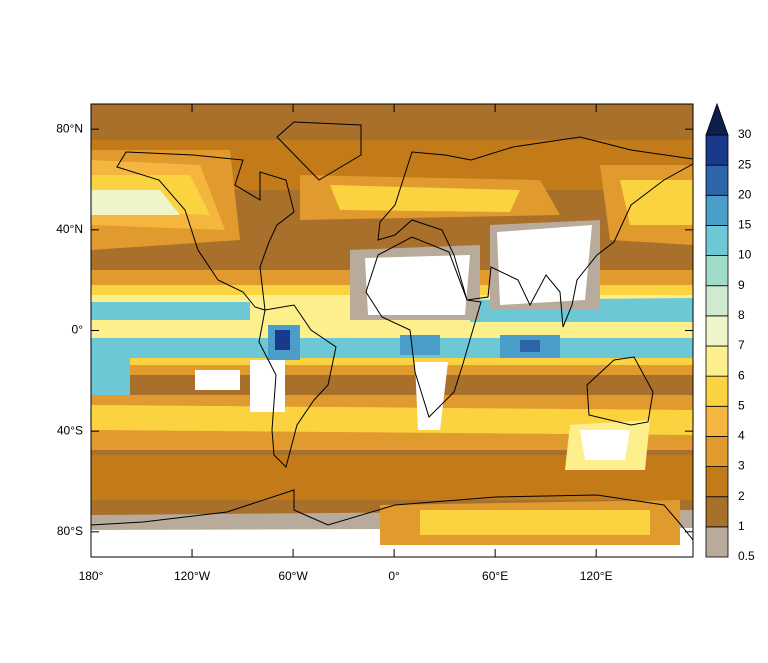 The height and width of the screenshot is (663, 768). What do you see at coordinates (717, 119) in the screenshot?
I see `colorbar-extend` at bounding box center [717, 119].